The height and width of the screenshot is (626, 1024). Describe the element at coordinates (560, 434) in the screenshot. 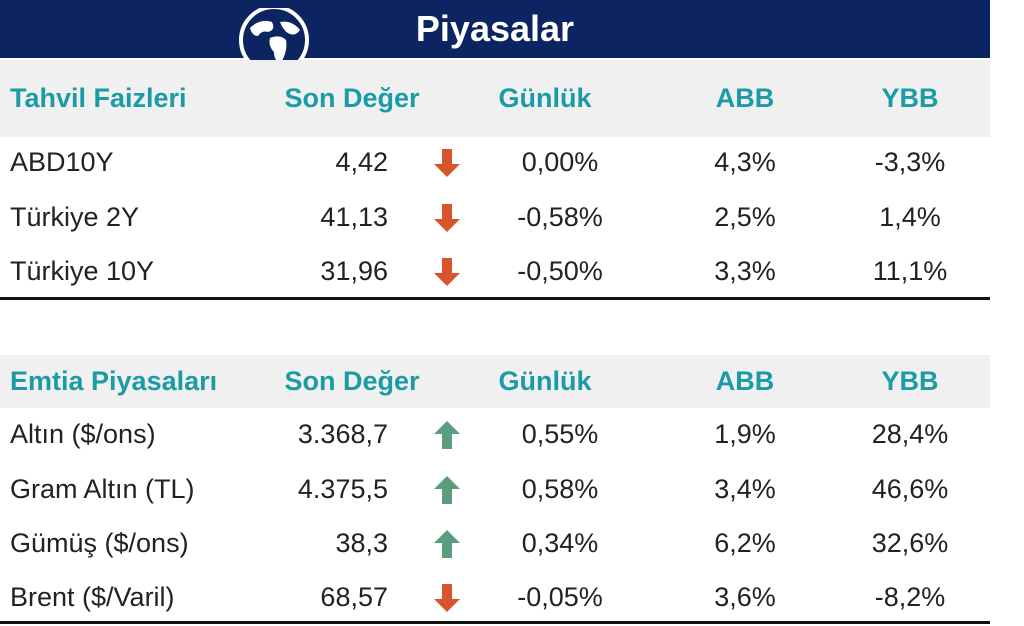

I see `cell-value: 0,55%` at that location.